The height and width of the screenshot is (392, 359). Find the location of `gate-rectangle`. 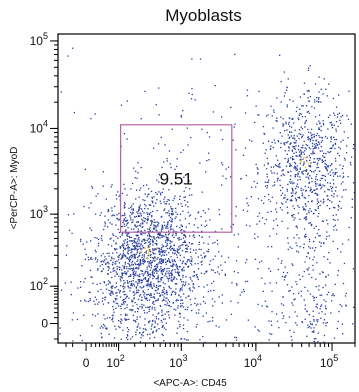

gate-rectangle is located at coordinates (176, 178).